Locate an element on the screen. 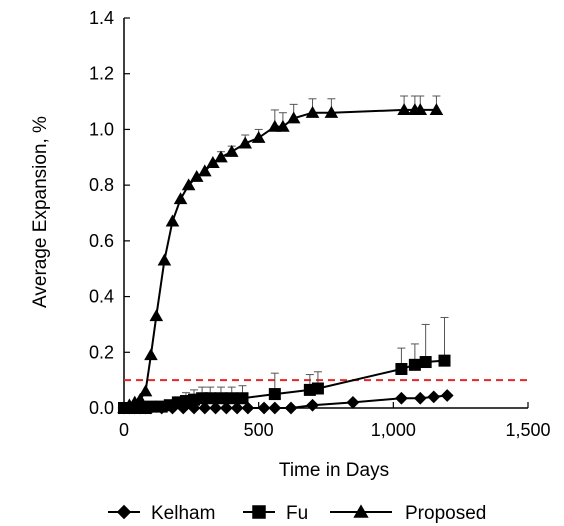 Image resolution: width=564 pixels, height=526 pixels. x-tick-label: 500 is located at coordinates (259, 430).